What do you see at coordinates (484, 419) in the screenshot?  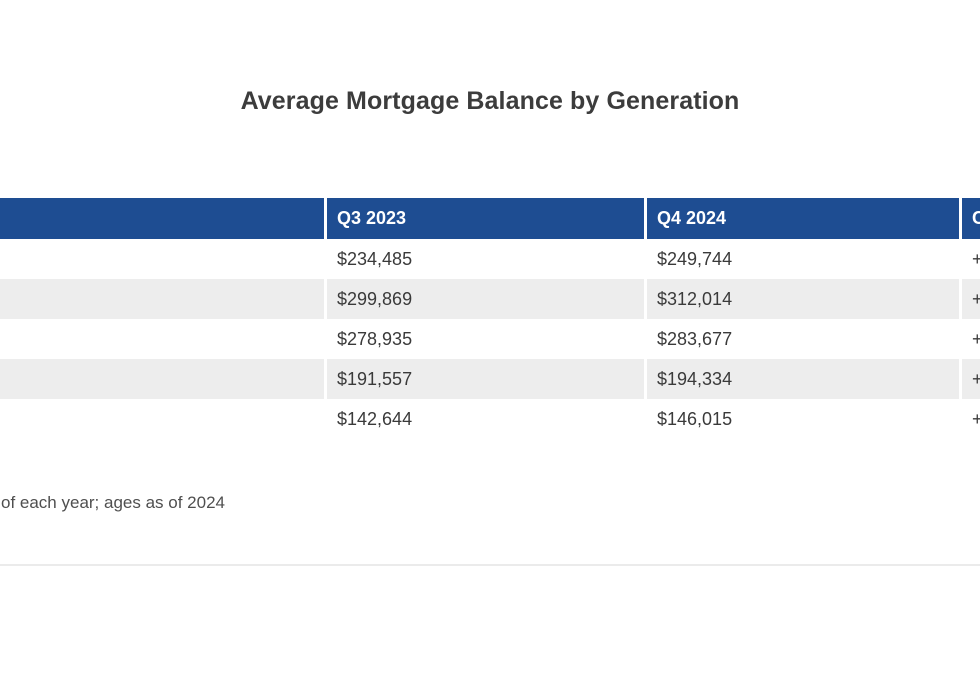 I see `balance-q3-2023-cell: $142,644` at bounding box center [484, 419].